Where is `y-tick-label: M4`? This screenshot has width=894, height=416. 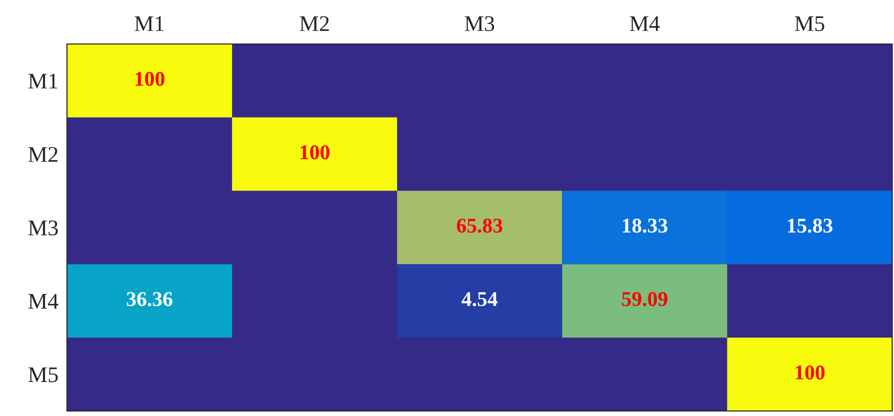
y-tick-label: M4 is located at coordinates (43, 301).